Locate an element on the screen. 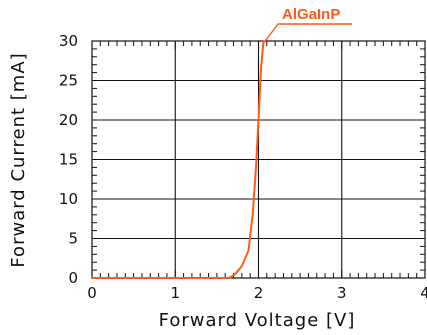  y-tick-label-15: 15 is located at coordinates (68, 160).